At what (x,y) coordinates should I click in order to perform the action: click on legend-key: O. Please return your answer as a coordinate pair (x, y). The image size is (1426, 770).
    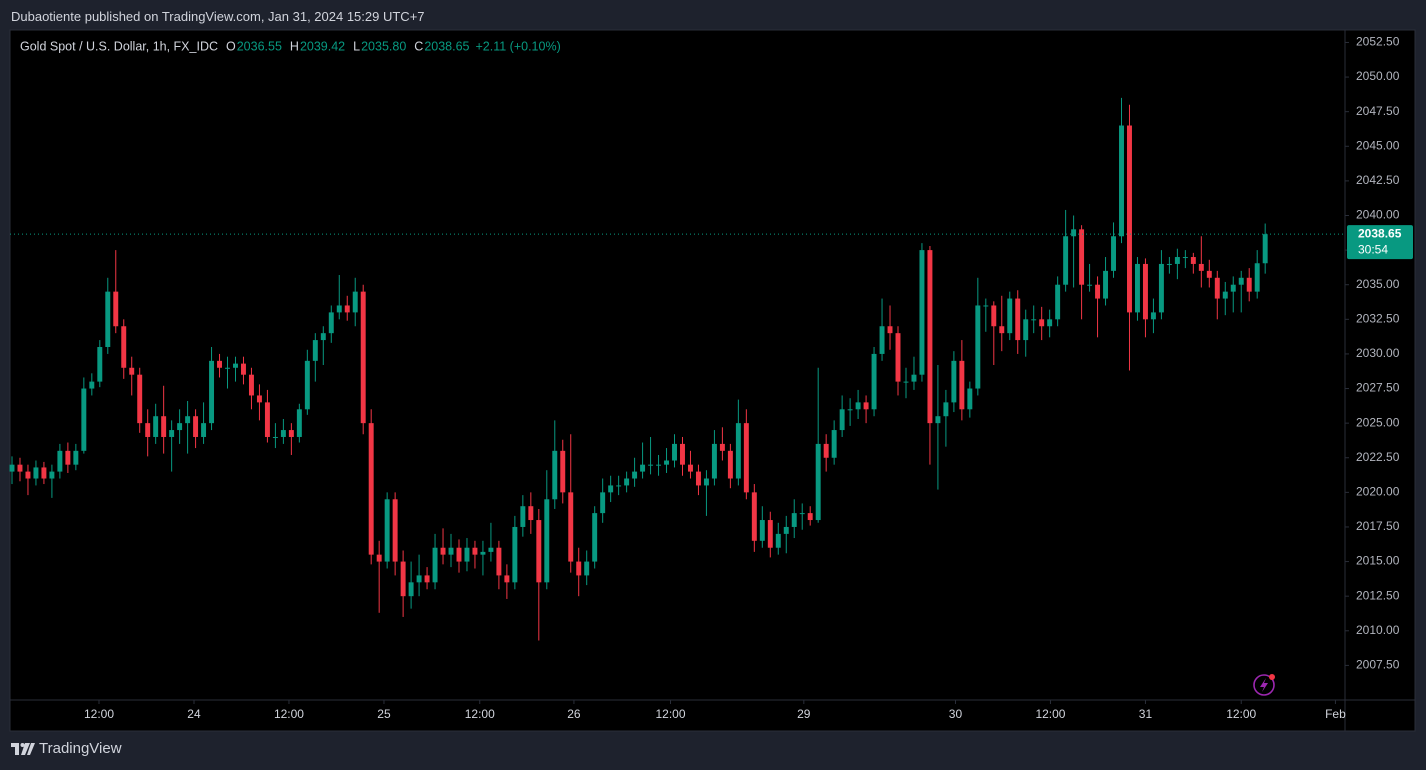
    Looking at the image, I should click on (231, 46).